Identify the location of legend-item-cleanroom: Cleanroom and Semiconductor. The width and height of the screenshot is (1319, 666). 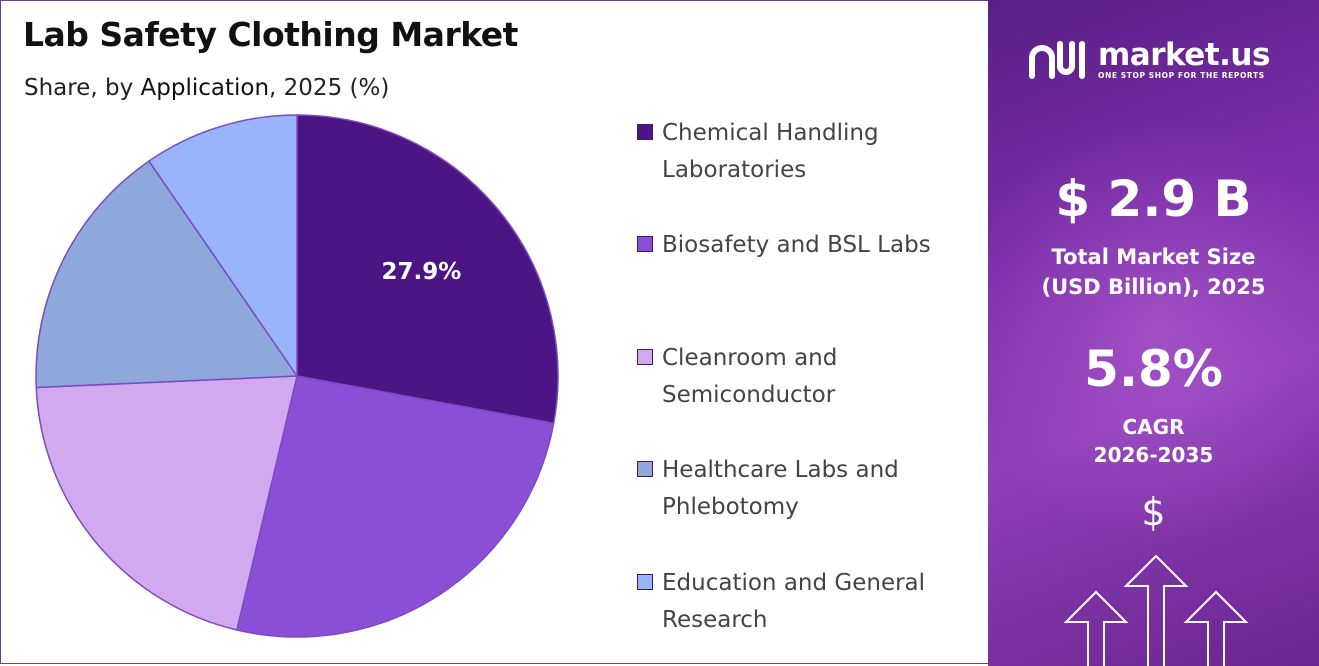
(799, 377).